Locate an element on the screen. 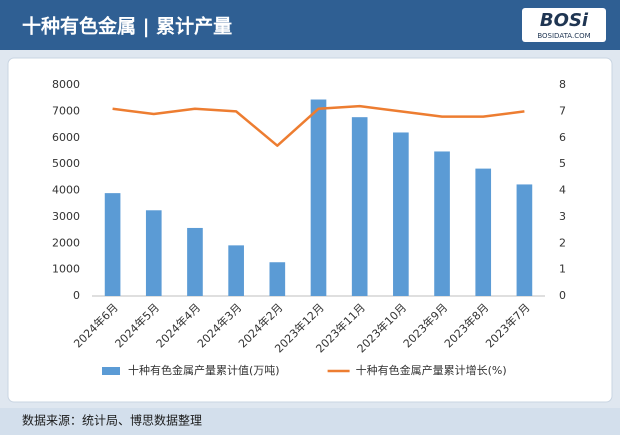 This screenshot has width=620, height=435. footer-bar is located at coordinates (310, 421).